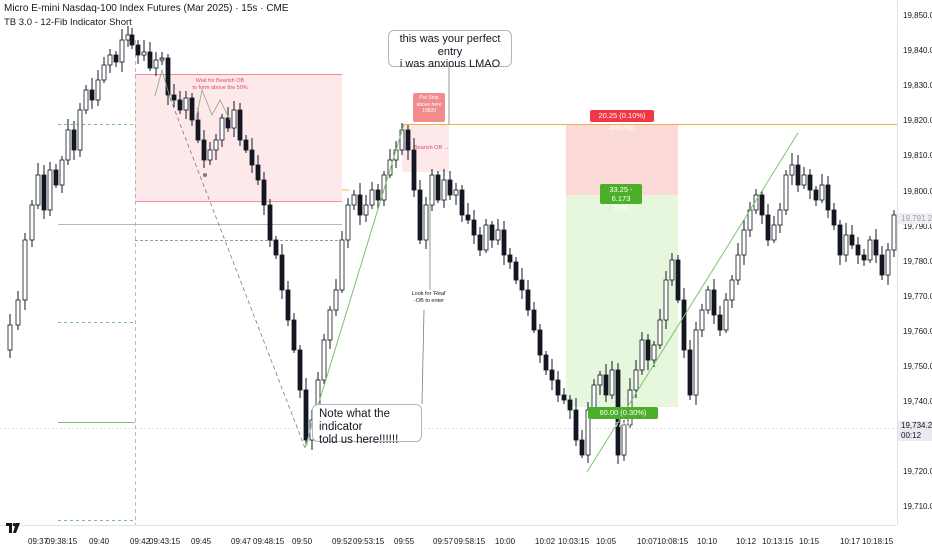  I want to click on price-tick-label: 19,770.00, so click(917, 296).